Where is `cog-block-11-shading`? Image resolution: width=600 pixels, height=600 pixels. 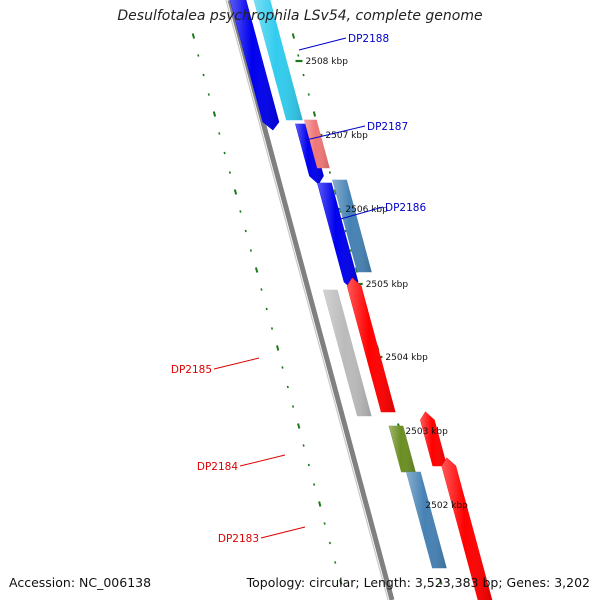 cog-block-11-shading is located at coordinates (426, 520).